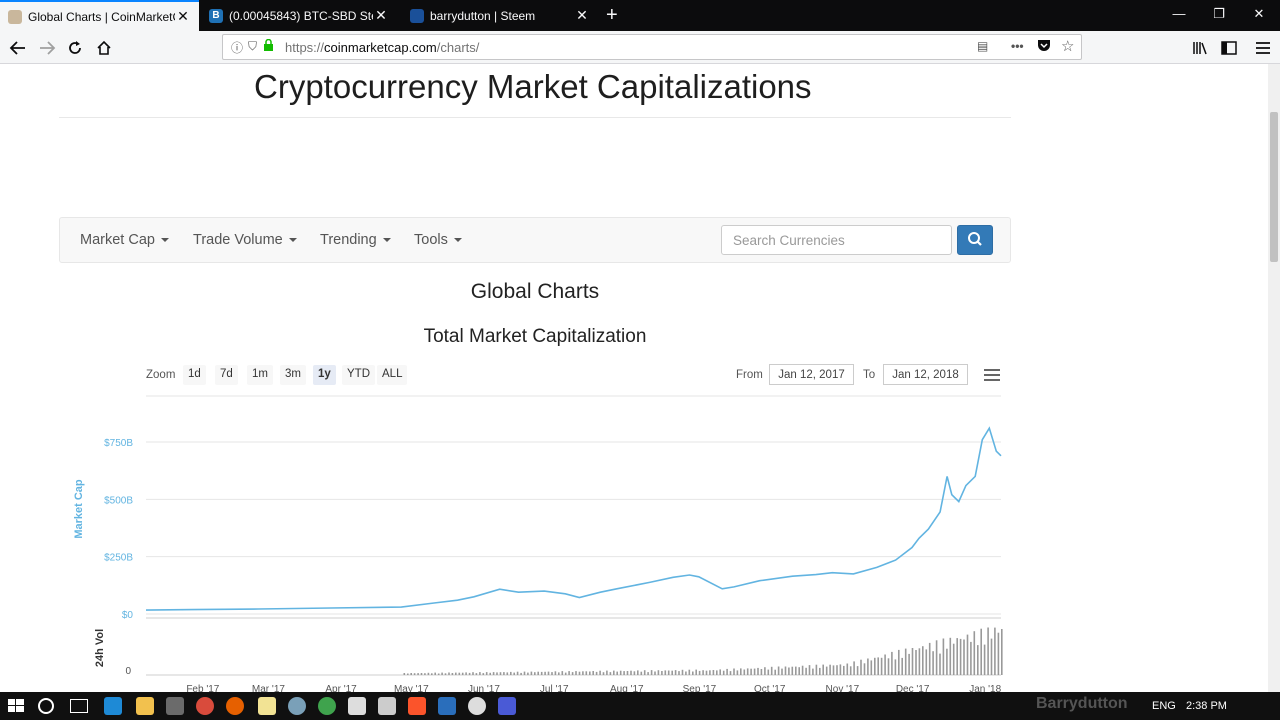 This screenshot has width=1280, height=720. What do you see at coordinates (205, 706) in the screenshot?
I see `chrome-icon` at bounding box center [205, 706].